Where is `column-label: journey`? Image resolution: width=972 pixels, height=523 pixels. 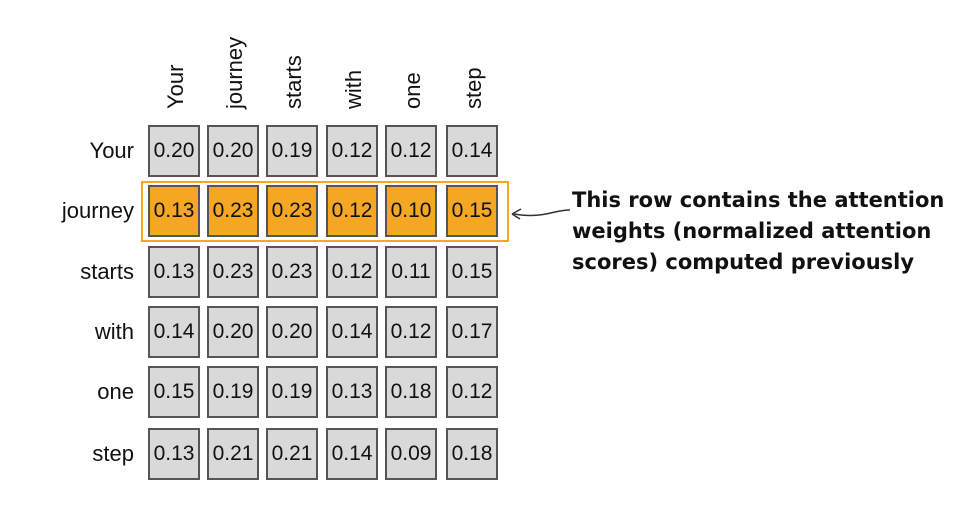 column-label: journey is located at coordinates (235, 57).